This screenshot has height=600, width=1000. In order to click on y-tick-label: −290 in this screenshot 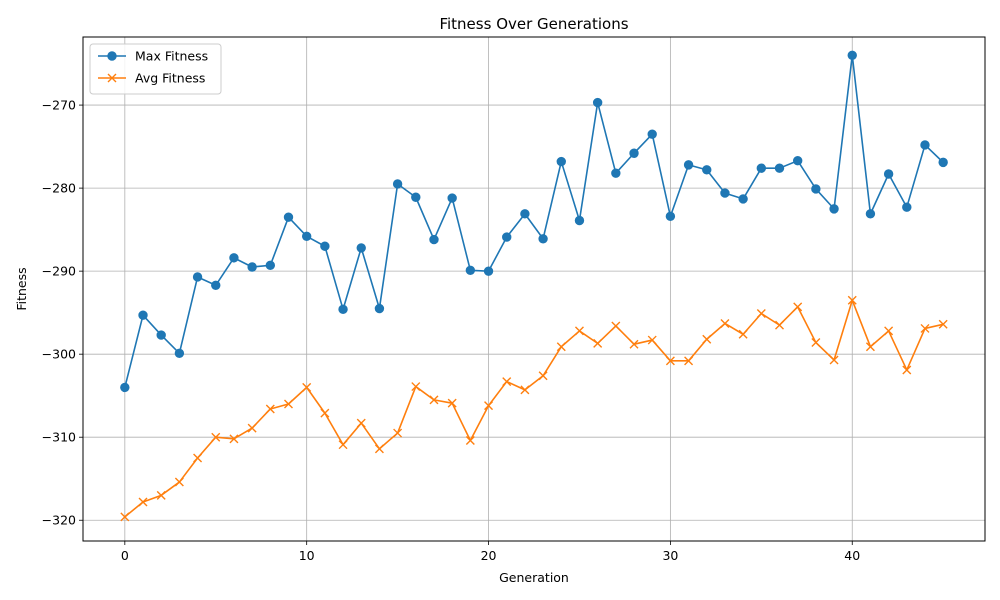, I will do `click(59, 271)`.